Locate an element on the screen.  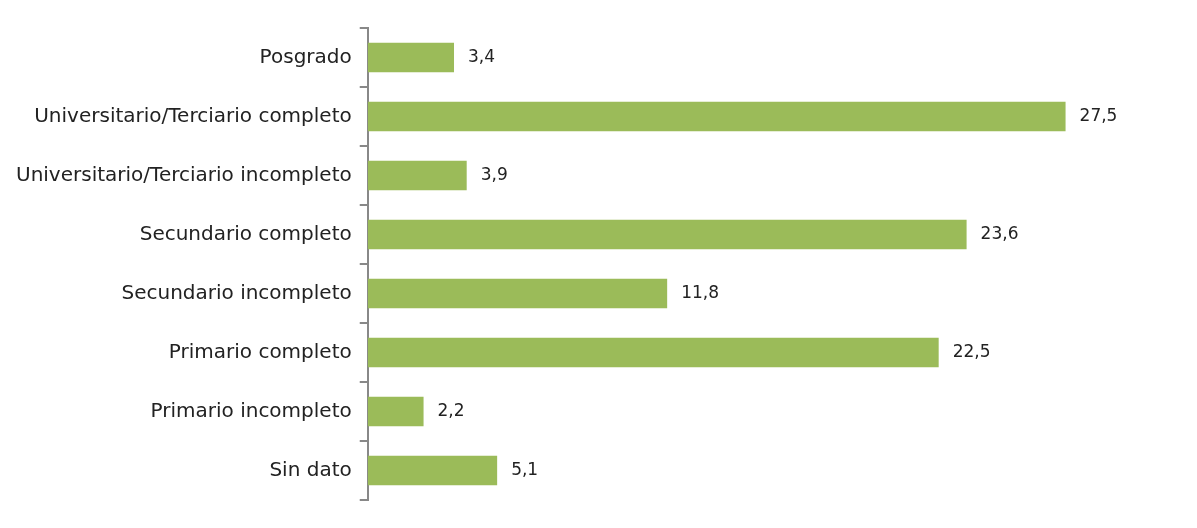
y-tick-label: Secundario incompleto is located at coordinates (236, 291).